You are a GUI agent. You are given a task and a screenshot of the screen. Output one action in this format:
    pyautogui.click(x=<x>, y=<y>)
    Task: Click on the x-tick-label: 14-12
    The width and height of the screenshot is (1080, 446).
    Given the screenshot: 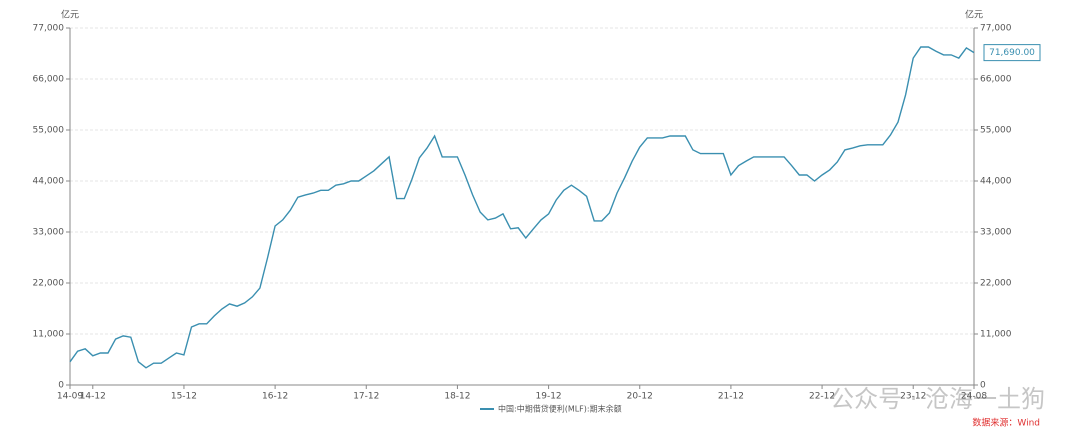 What is the action you would take?
    pyautogui.click(x=93, y=397)
    